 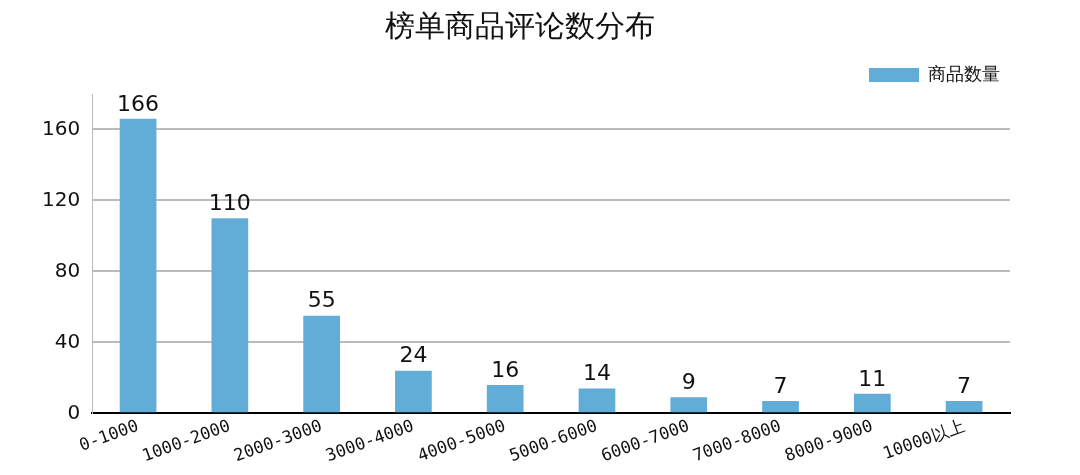 What do you see at coordinates (321, 300) in the screenshot?
I see `data-label: 55` at bounding box center [321, 300].